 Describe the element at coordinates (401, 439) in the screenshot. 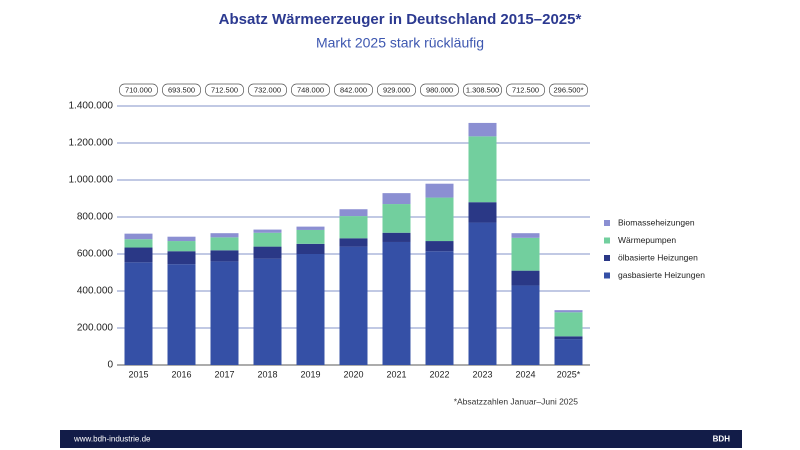

I see `footer-bar` at that location.